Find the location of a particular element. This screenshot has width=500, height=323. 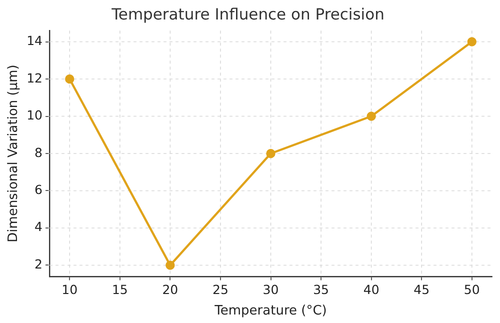

x-tick-label: 40 is located at coordinates (371, 290).